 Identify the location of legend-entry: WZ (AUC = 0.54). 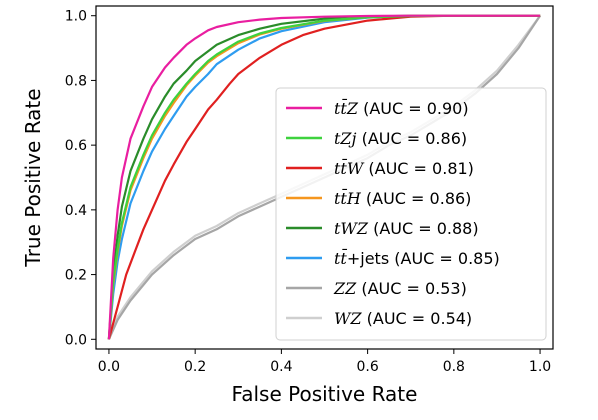
(403, 318).